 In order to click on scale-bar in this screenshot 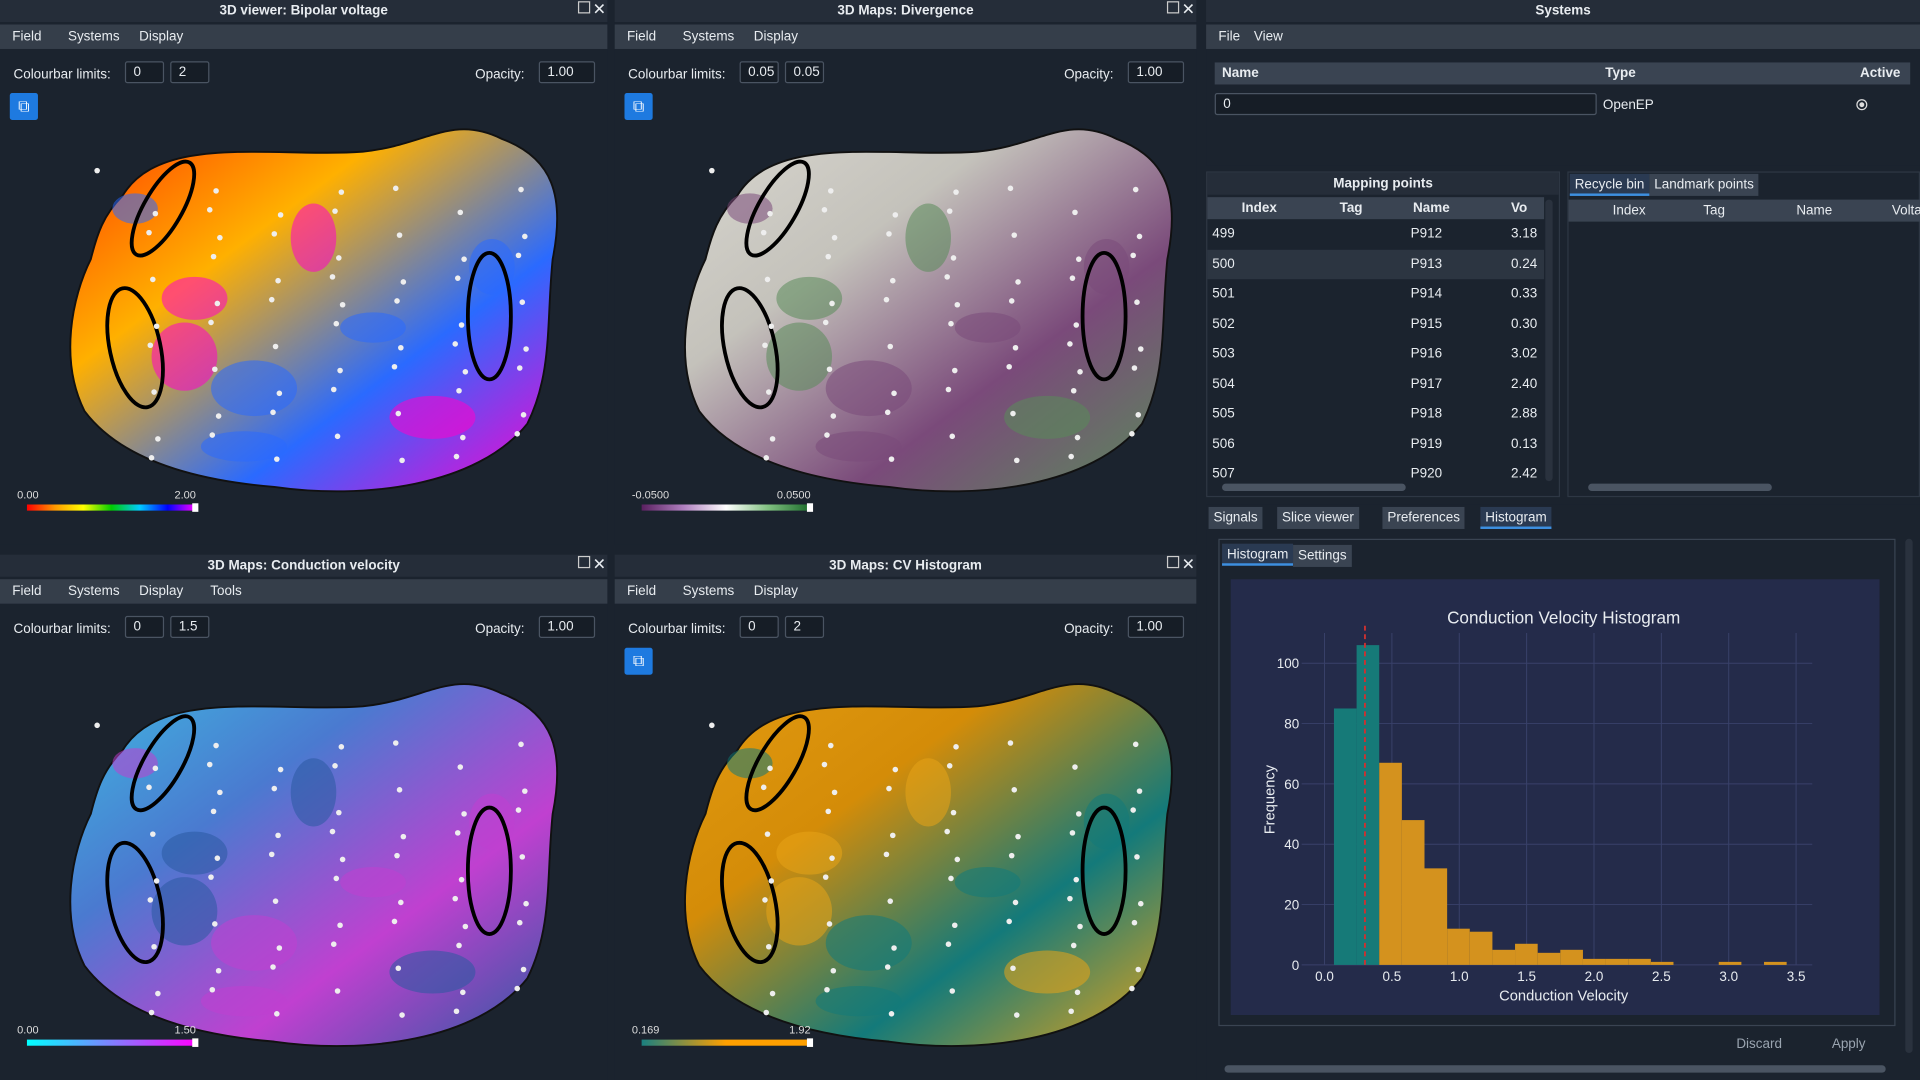, I will do `click(111, 1042)`.